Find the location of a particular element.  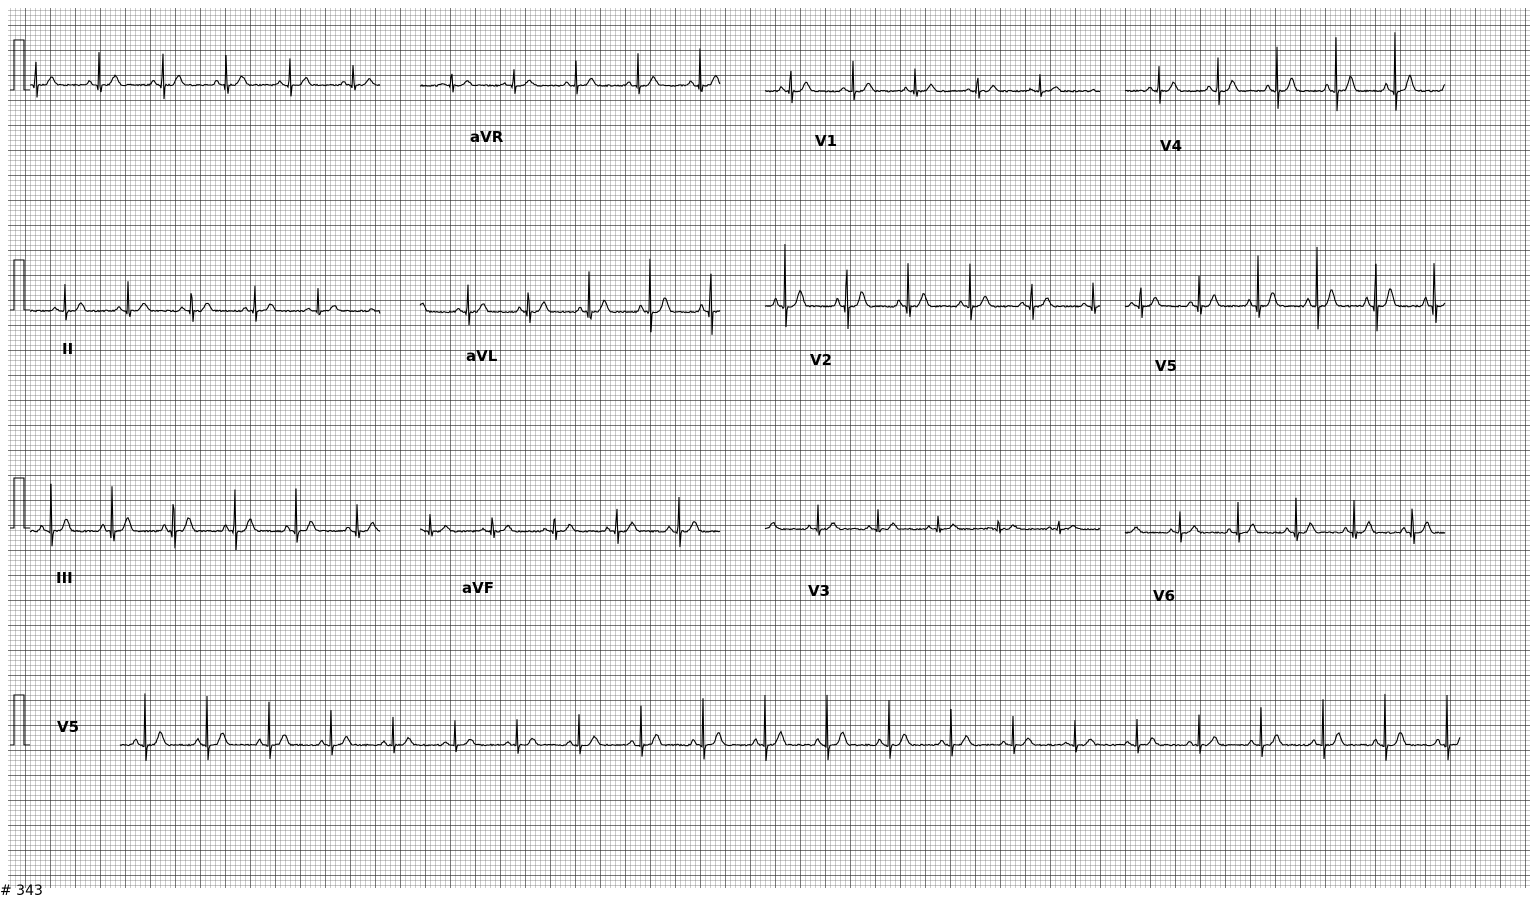

lead-label: aVR is located at coordinates (487, 137).